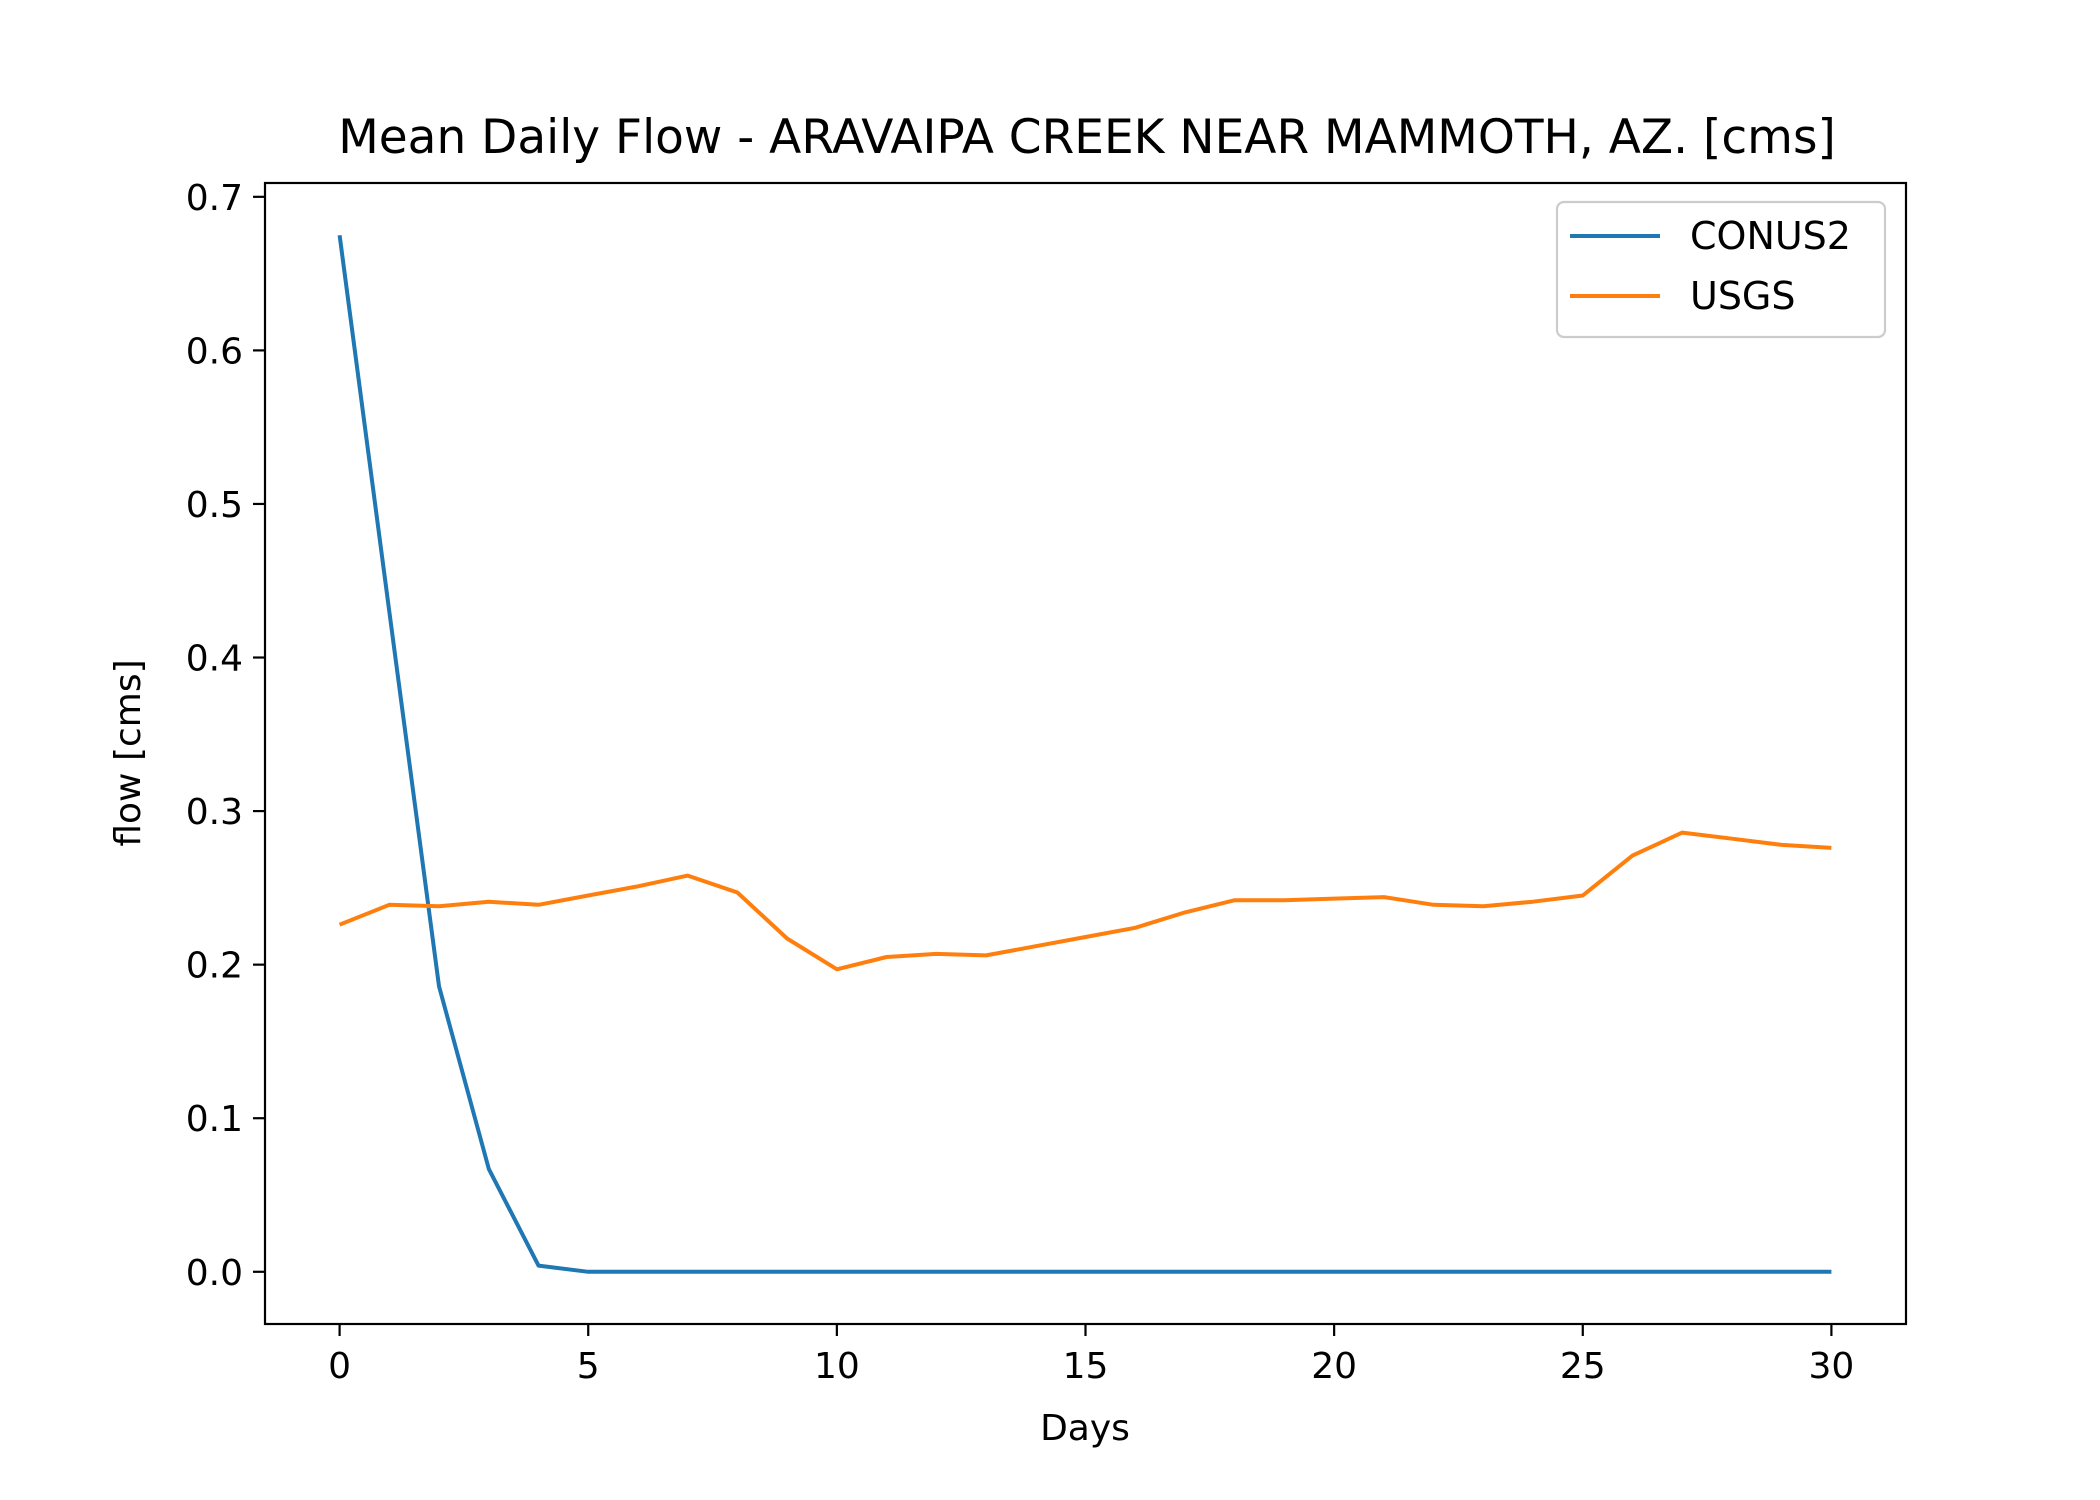 The image size is (2100, 1500). What do you see at coordinates (1770, 236) in the screenshot?
I see `legend-label-conus2: CONUS2` at bounding box center [1770, 236].